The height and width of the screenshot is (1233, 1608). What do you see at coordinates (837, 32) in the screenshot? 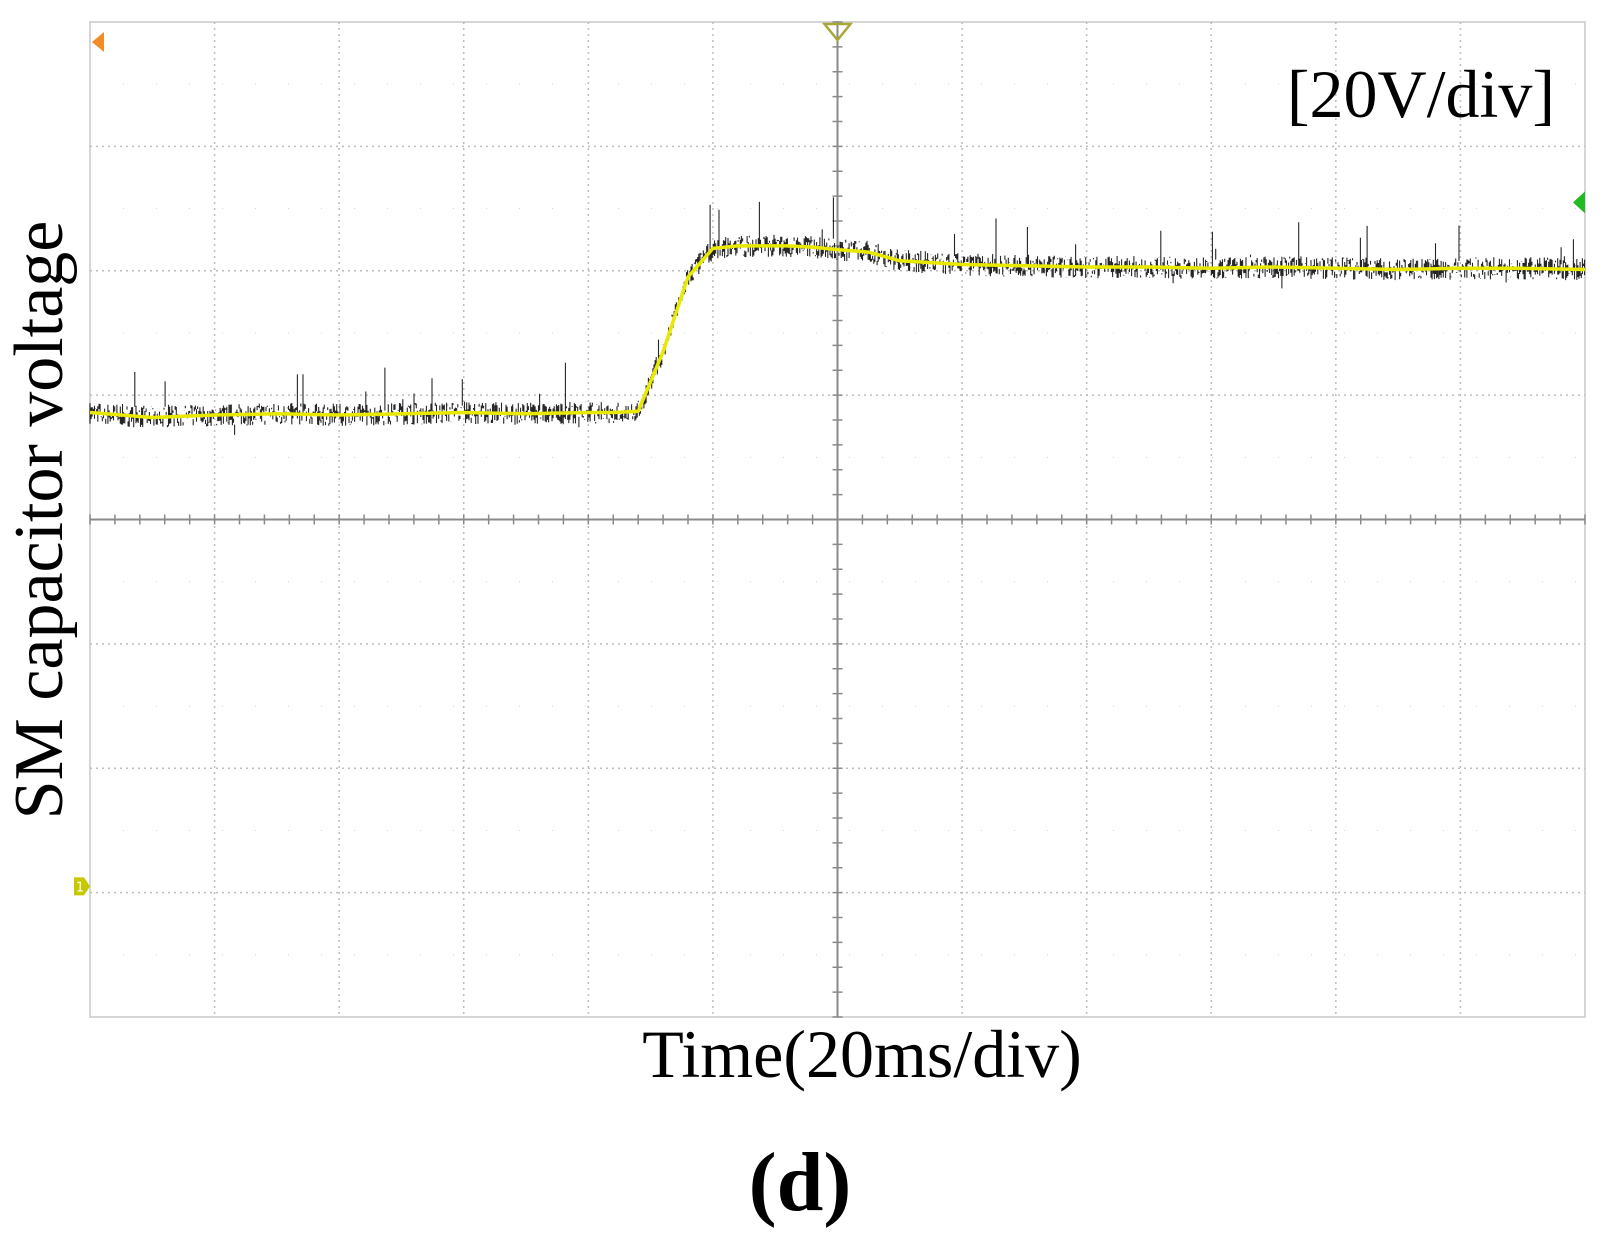
I see `trigger-position-marker-icon` at bounding box center [837, 32].